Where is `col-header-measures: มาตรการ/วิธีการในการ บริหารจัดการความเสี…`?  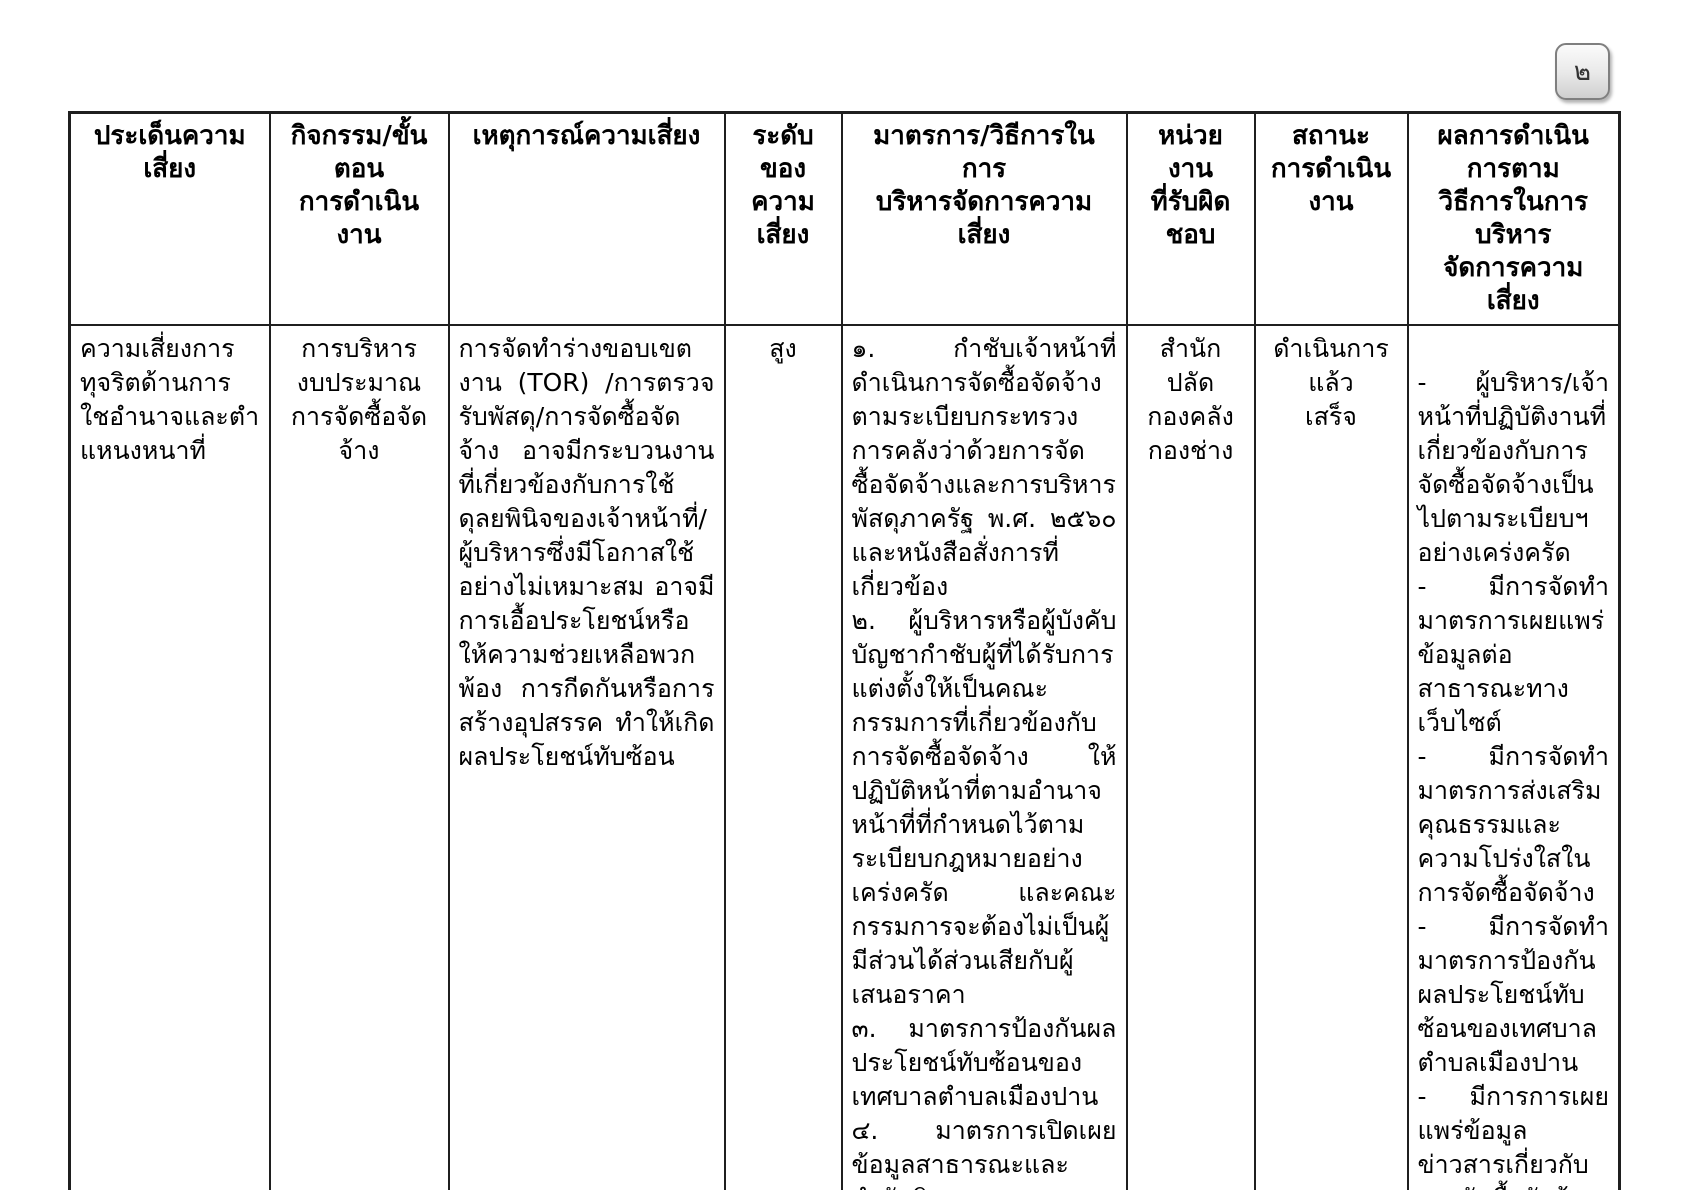
col-header-measures: มาตรการ/วิธีการในการ บริหารจัดการความเสี… is located at coordinates (984, 218).